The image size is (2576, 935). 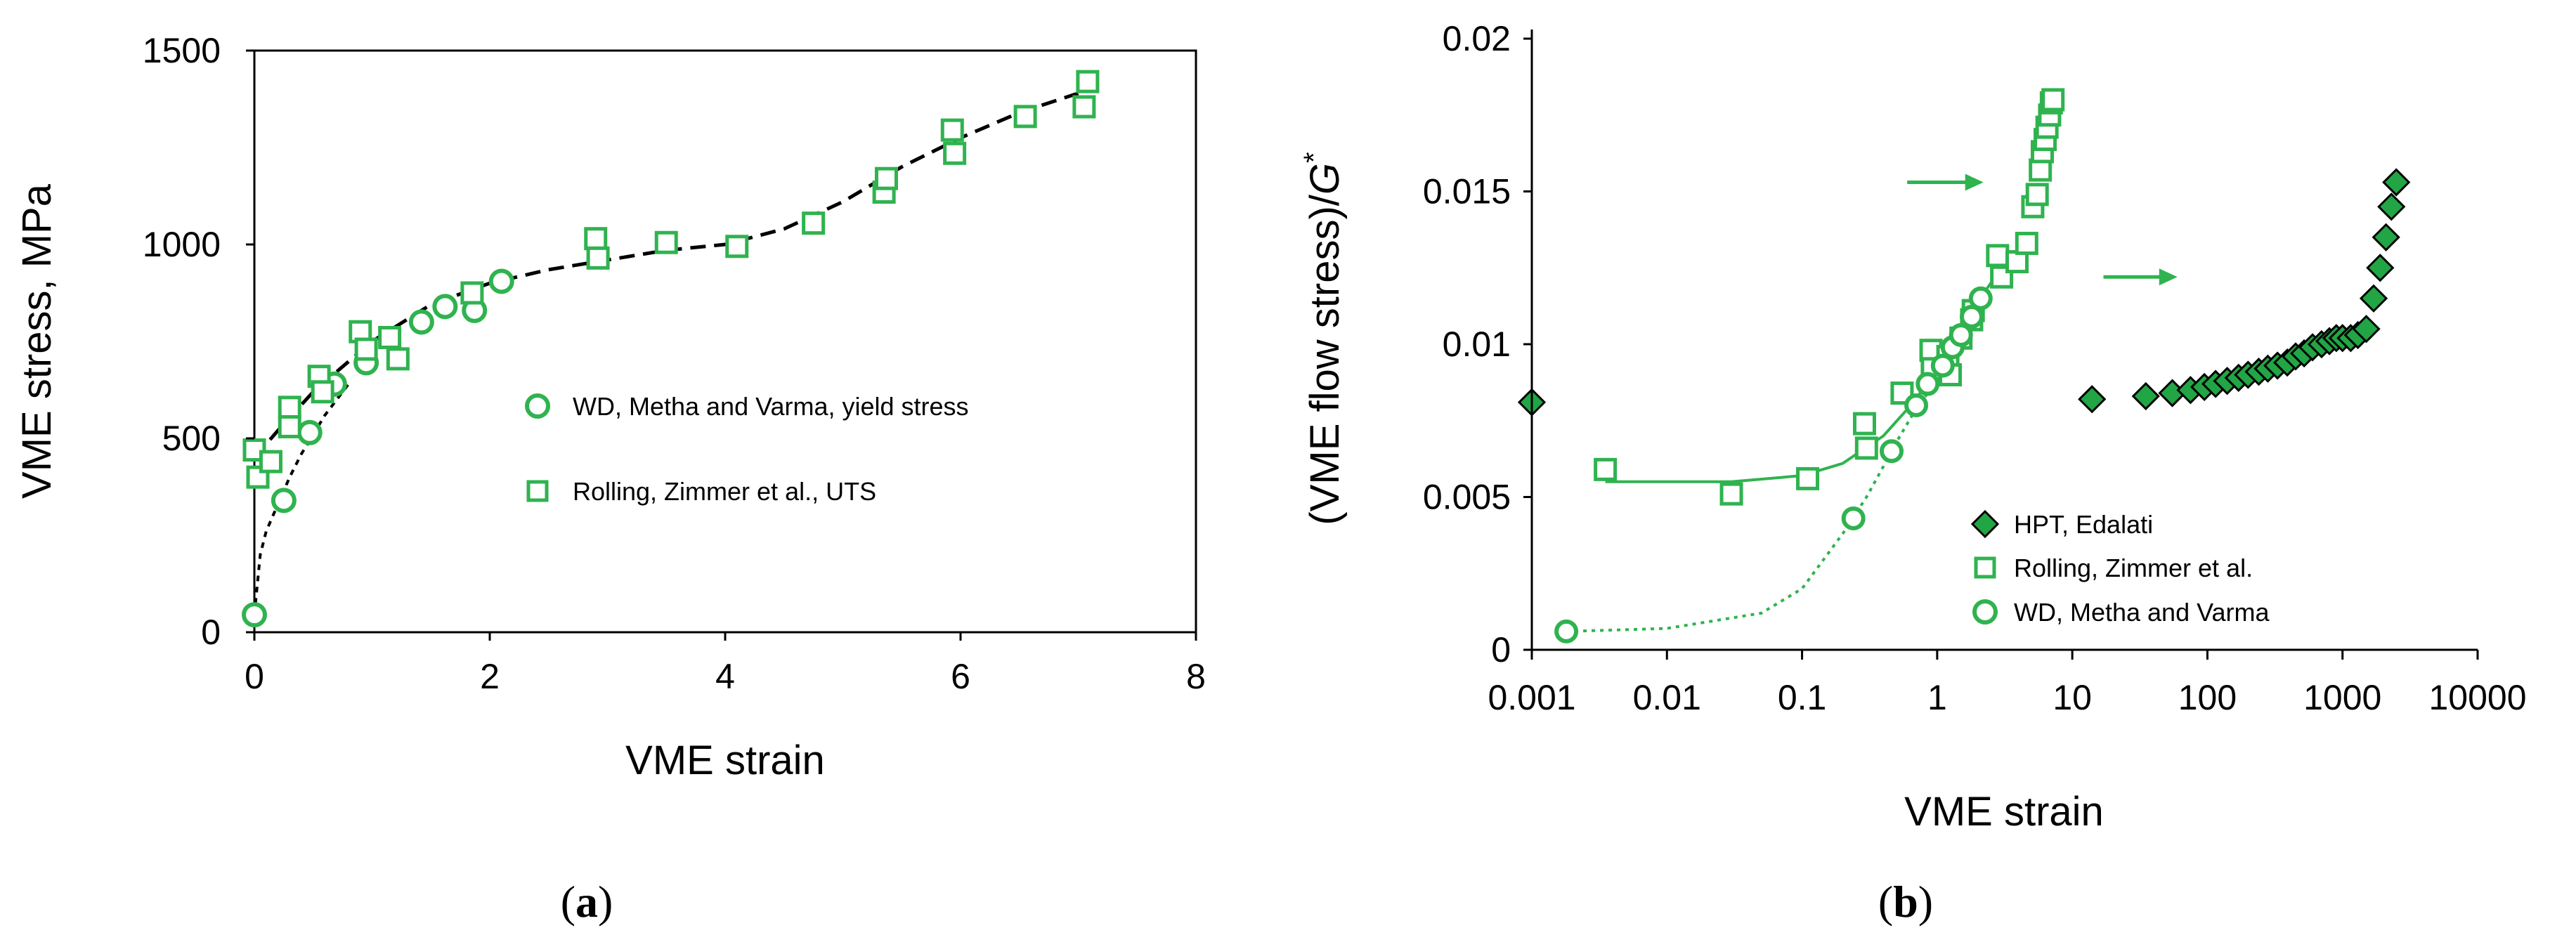 What do you see at coordinates (37, 341) in the screenshot?
I see `panel-a-y-axis-label: VME stress, MPa` at bounding box center [37, 341].